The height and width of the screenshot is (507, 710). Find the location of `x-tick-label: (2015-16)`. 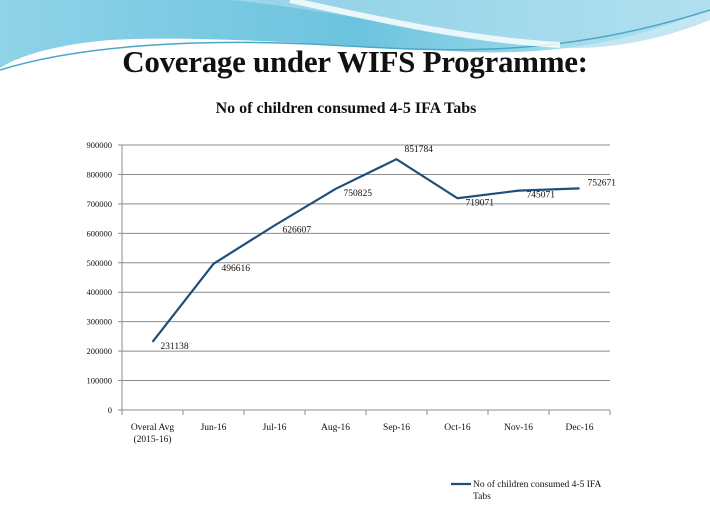

x-tick-label: (2015-16) is located at coordinates (153, 439).